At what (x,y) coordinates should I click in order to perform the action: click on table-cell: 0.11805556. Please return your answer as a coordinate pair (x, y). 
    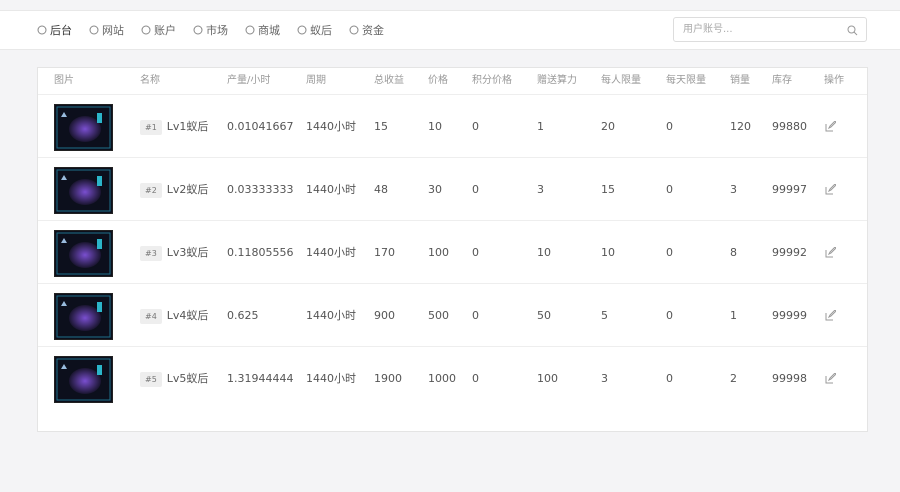
    Looking at the image, I should click on (260, 252).